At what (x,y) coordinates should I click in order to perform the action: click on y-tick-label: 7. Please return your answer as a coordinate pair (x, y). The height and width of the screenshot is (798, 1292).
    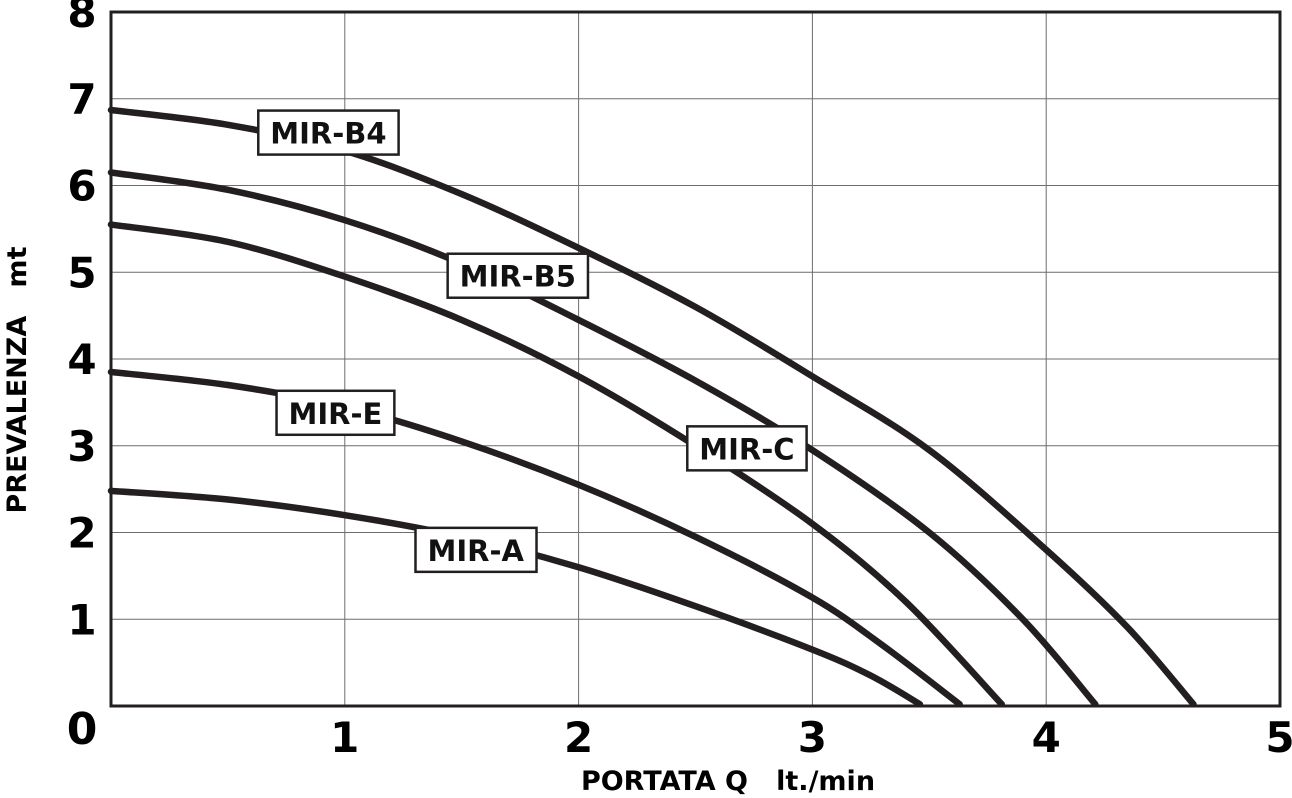
    Looking at the image, I should click on (81, 99).